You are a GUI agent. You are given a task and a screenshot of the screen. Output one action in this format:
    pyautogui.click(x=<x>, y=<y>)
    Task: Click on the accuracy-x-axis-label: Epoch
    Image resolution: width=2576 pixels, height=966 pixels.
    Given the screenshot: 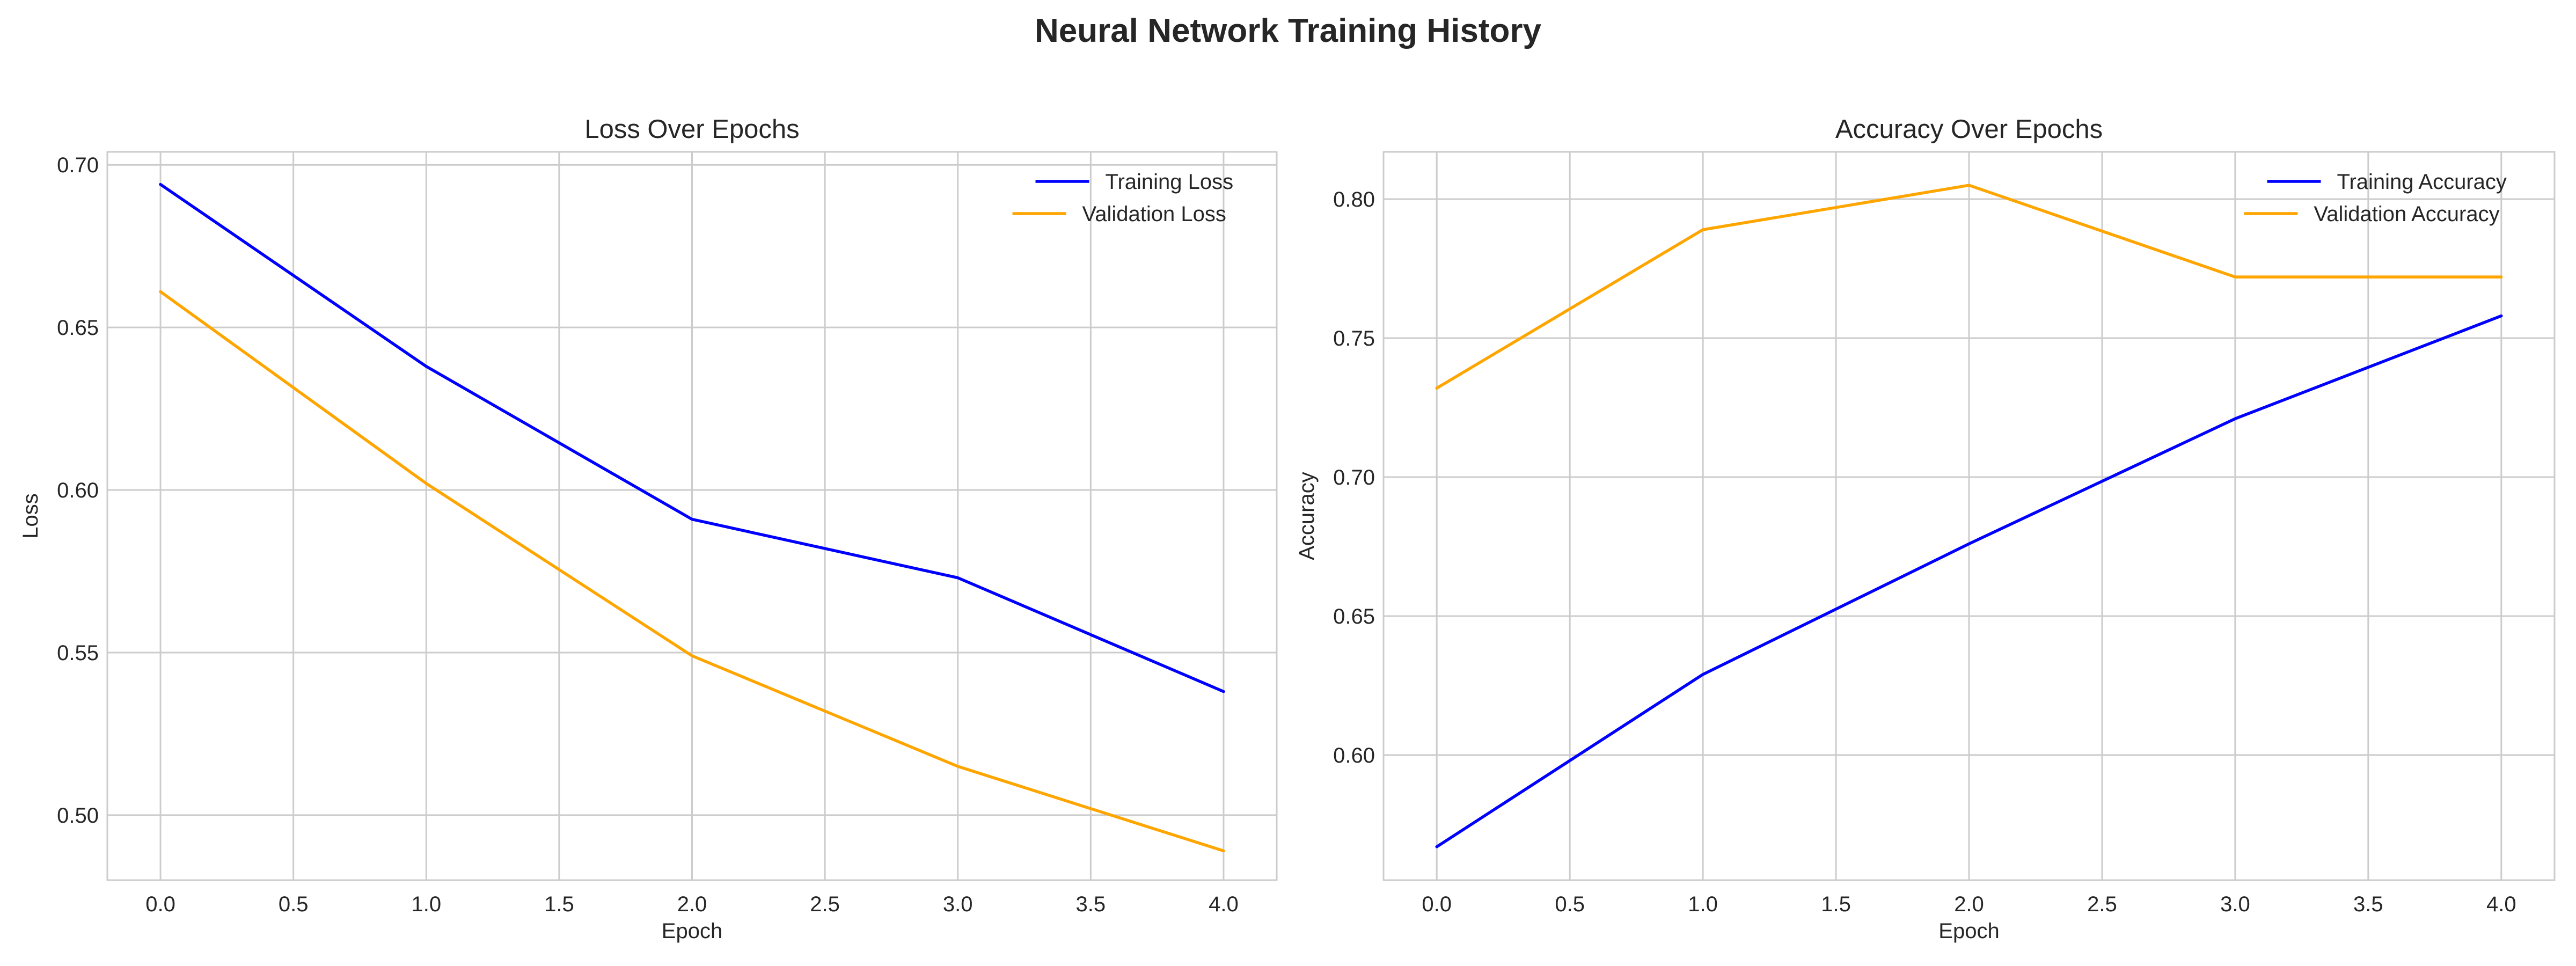 What is the action you would take?
    pyautogui.click(x=1968, y=931)
    